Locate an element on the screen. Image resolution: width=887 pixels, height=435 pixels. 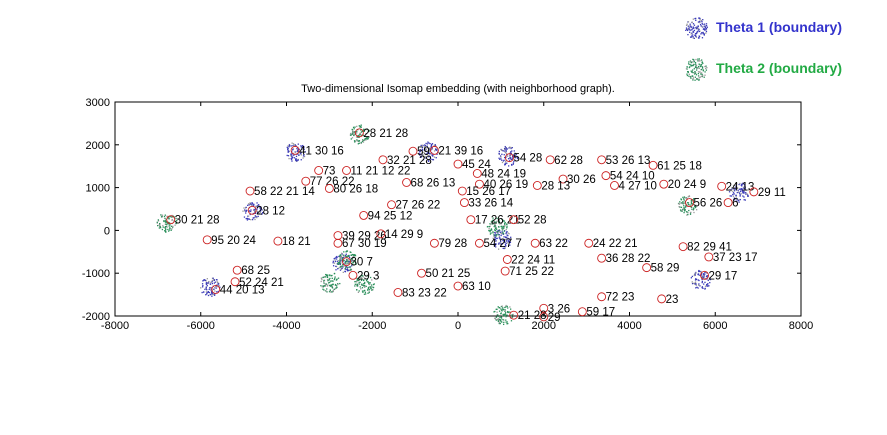
sample-label: 39 29 26 is located at coordinates (364, 237).